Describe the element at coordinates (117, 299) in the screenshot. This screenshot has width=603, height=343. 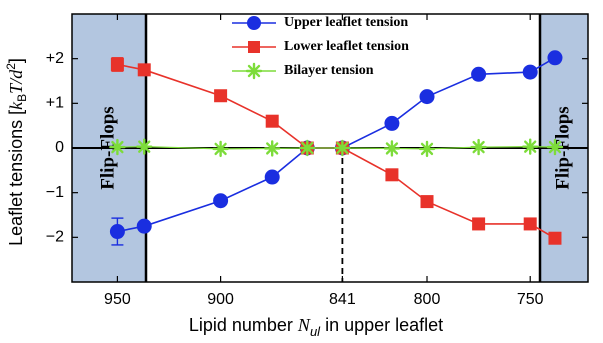
I see `x-tick-label: 950` at that location.